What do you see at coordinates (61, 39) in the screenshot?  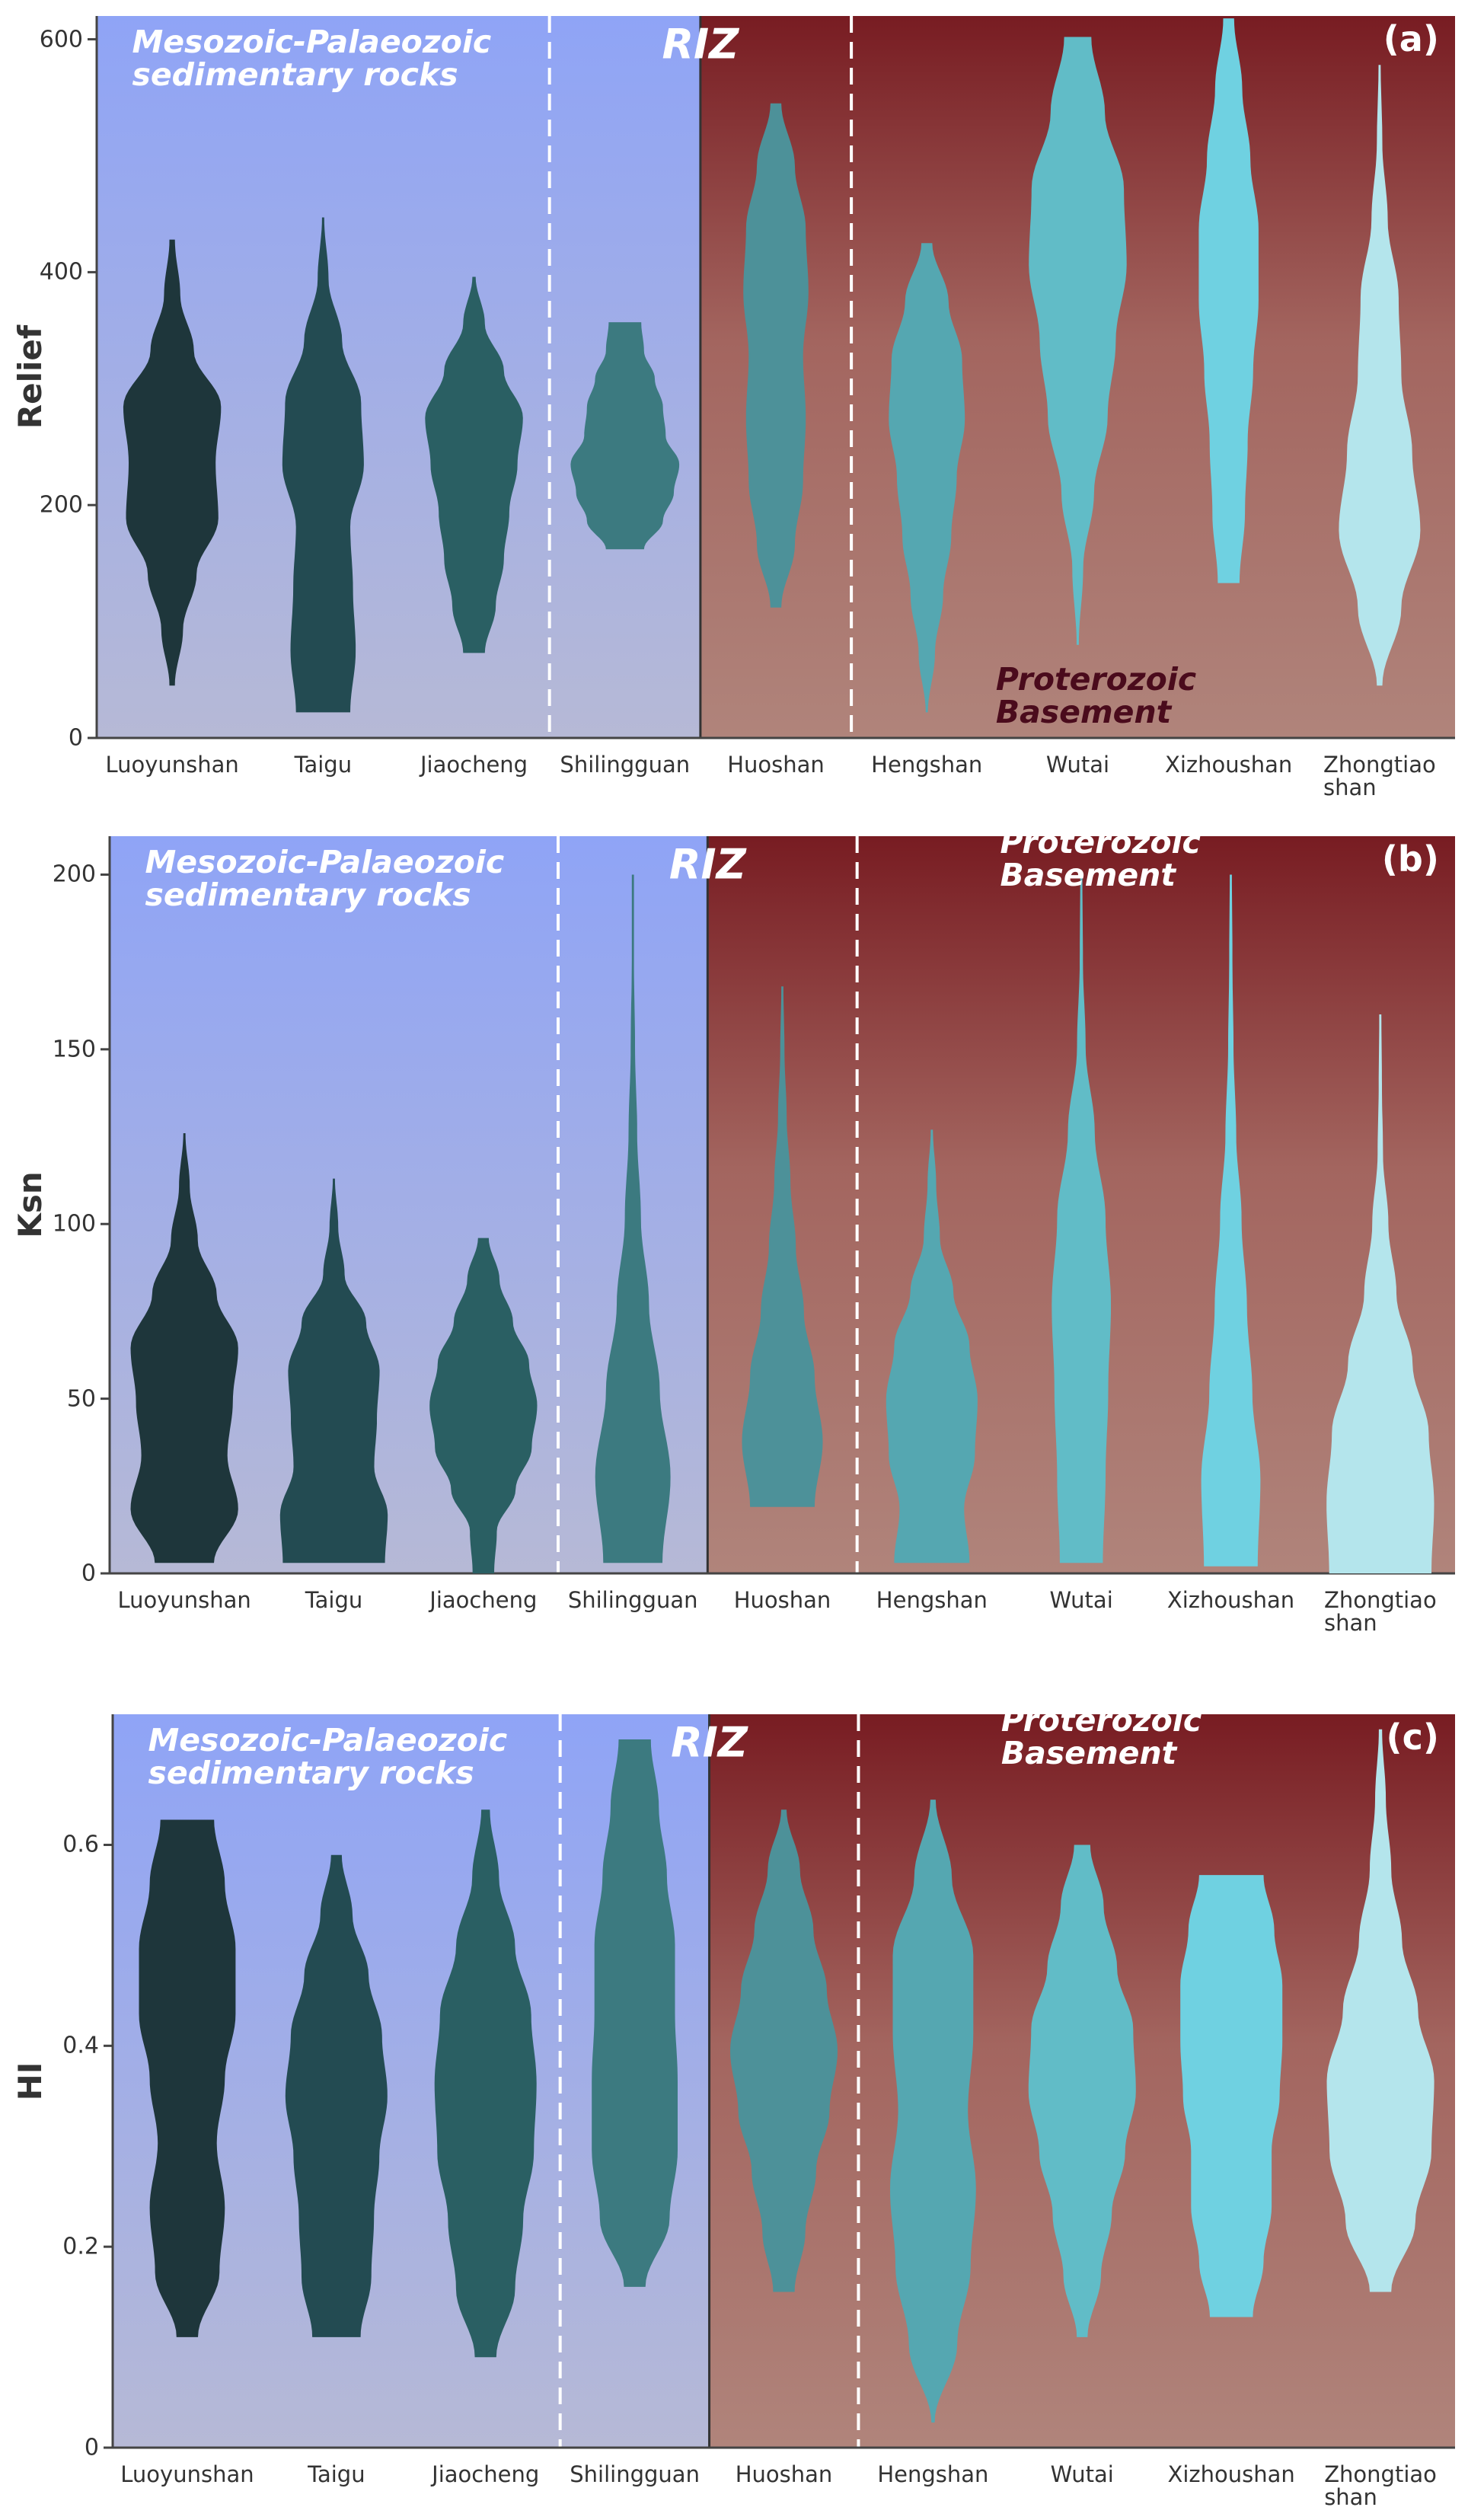 I see `y-tick-label: 600` at bounding box center [61, 39].